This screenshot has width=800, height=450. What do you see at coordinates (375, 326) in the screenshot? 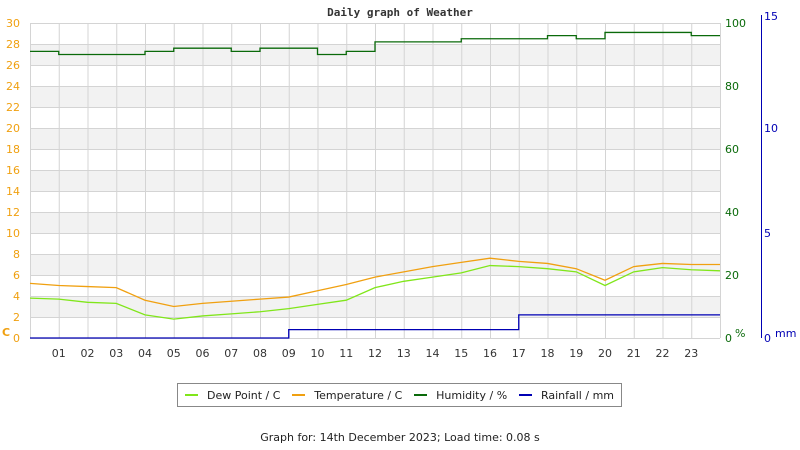
I see `series-rainfall` at bounding box center [375, 326].